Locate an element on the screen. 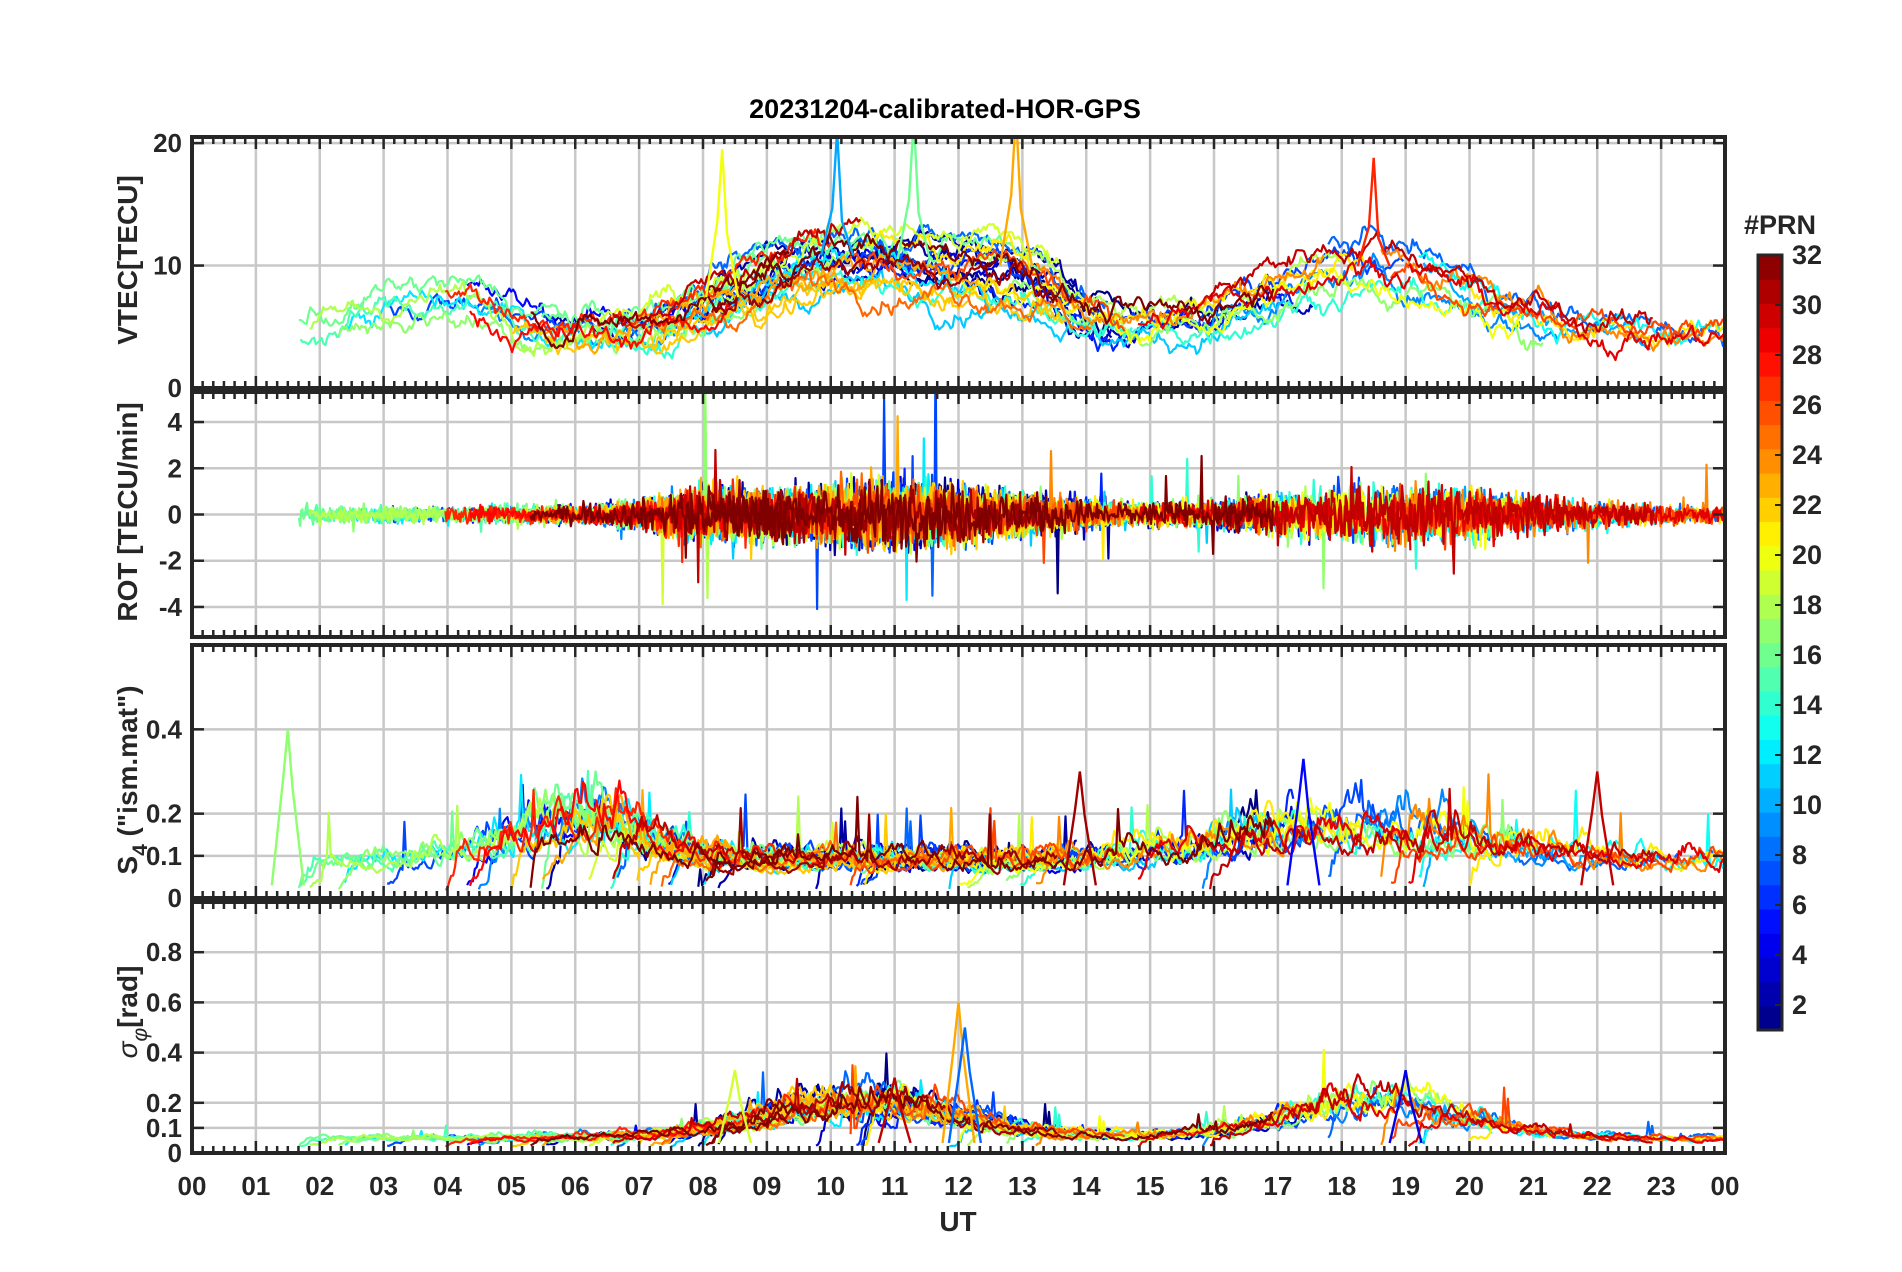 This screenshot has width=1902, height=1272. ylabel-vtec: VTEC[TECU] is located at coordinates (127, 260).